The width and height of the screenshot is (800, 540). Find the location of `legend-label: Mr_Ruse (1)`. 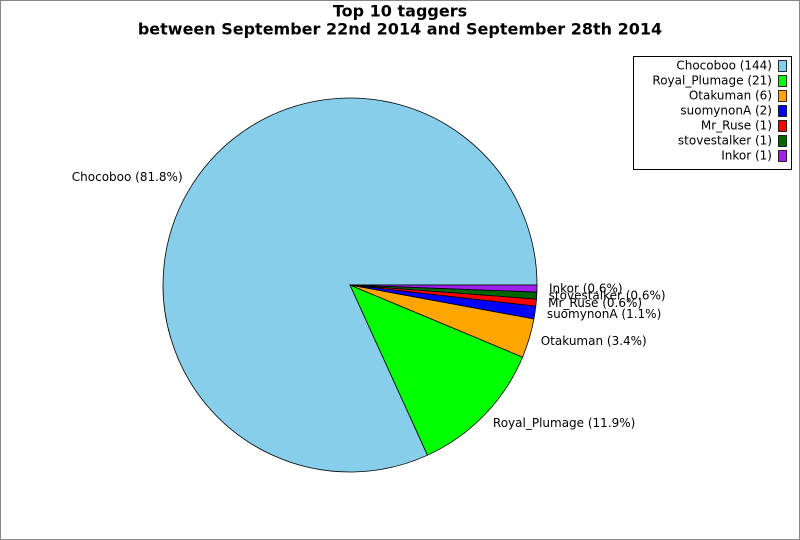

legend-label: Mr_Ruse (1) is located at coordinates (736, 126).